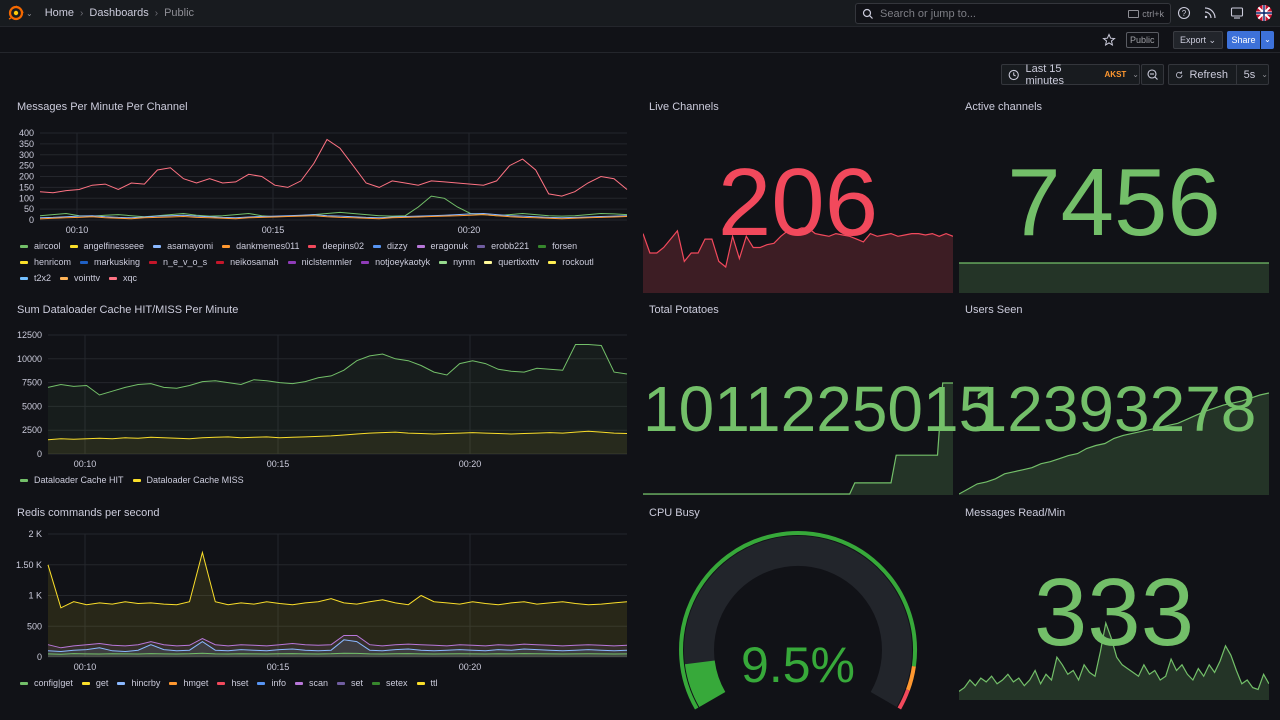 The height and width of the screenshot is (720, 1280). Describe the element at coordinates (271, 683) in the screenshot. I see `legend-item: info` at that location.